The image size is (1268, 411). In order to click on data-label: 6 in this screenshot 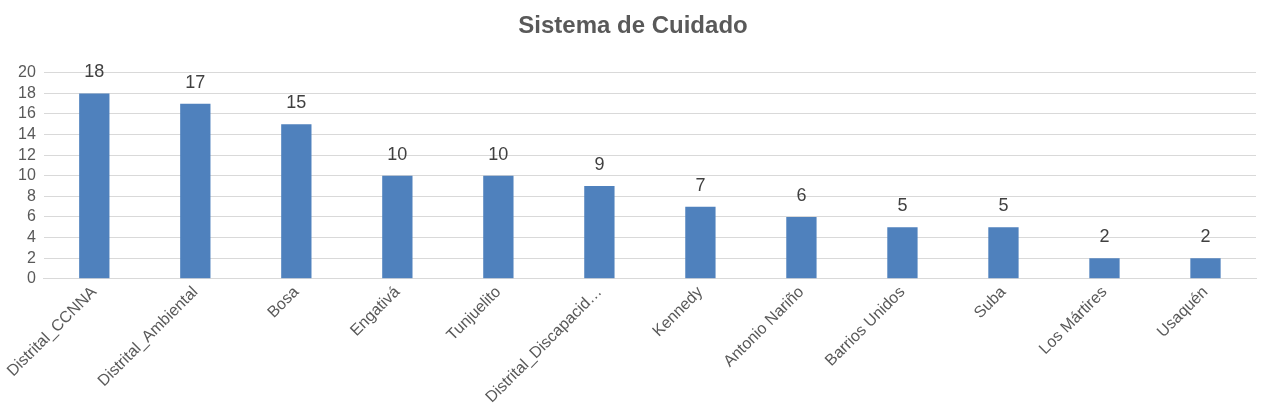, I will do `click(801, 194)`.